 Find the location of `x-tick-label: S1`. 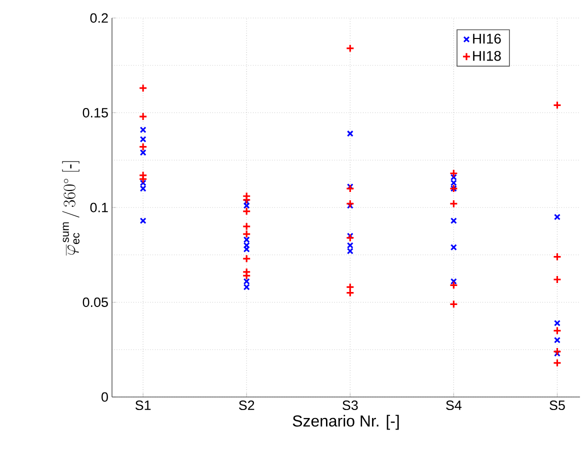

x-tick-label: S1 is located at coordinates (143, 405).